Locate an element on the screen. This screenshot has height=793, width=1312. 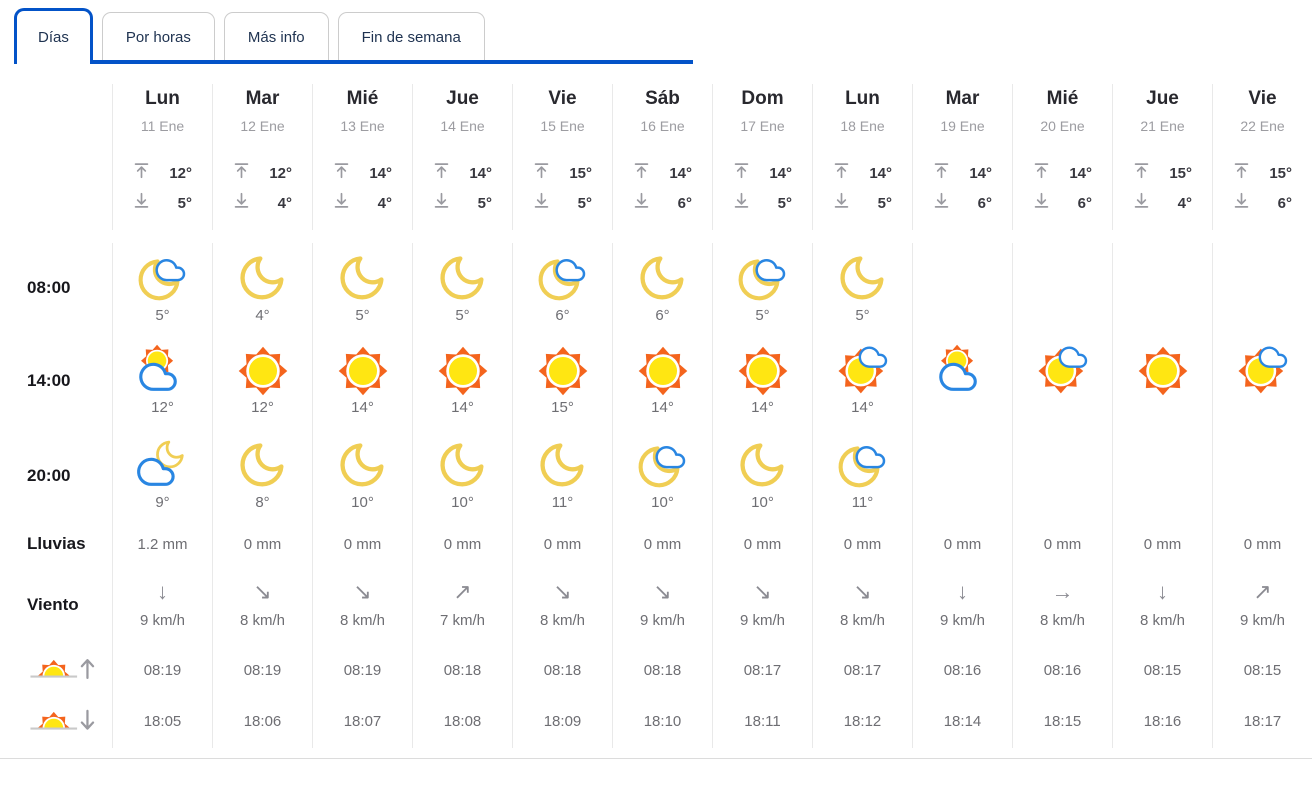
sun-cloud-icon is located at coordinates (1263, 371).